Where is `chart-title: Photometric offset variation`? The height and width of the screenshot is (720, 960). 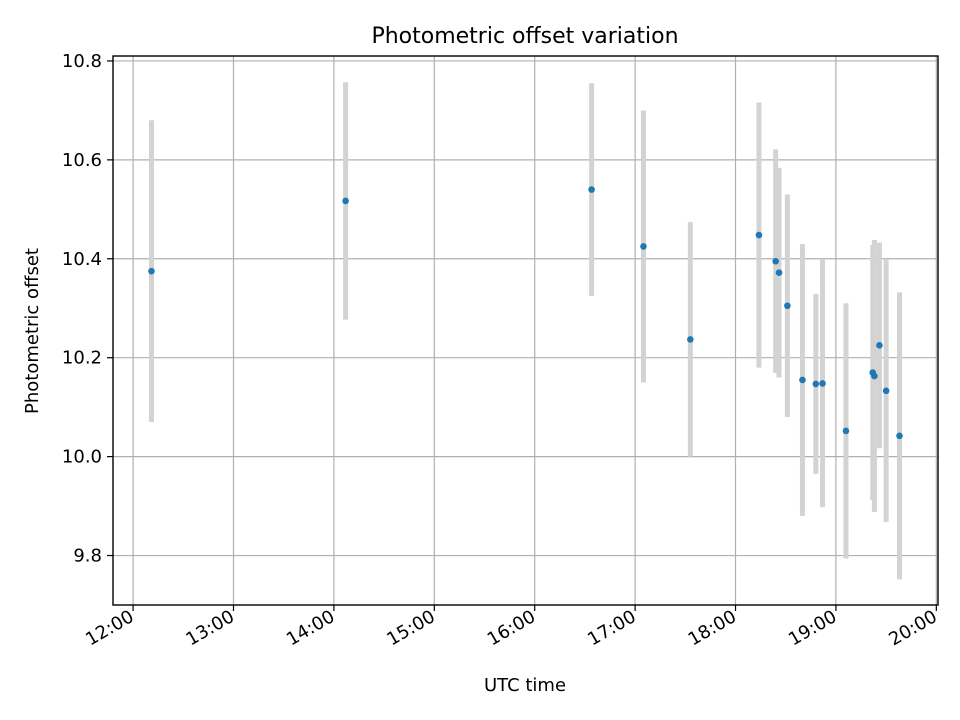
chart-title: Photometric offset variation is located at coordinates (524, 36).